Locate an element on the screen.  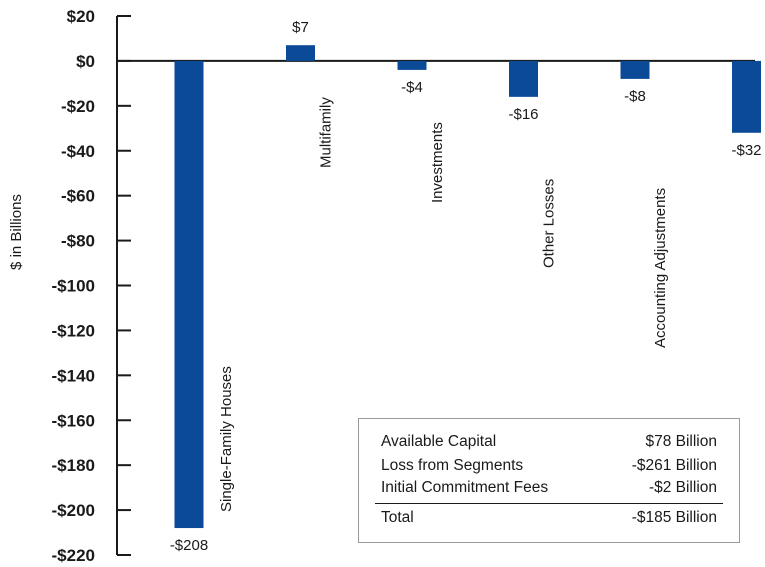
bar-value-label: -$8 is located at coordinates (635, 96).